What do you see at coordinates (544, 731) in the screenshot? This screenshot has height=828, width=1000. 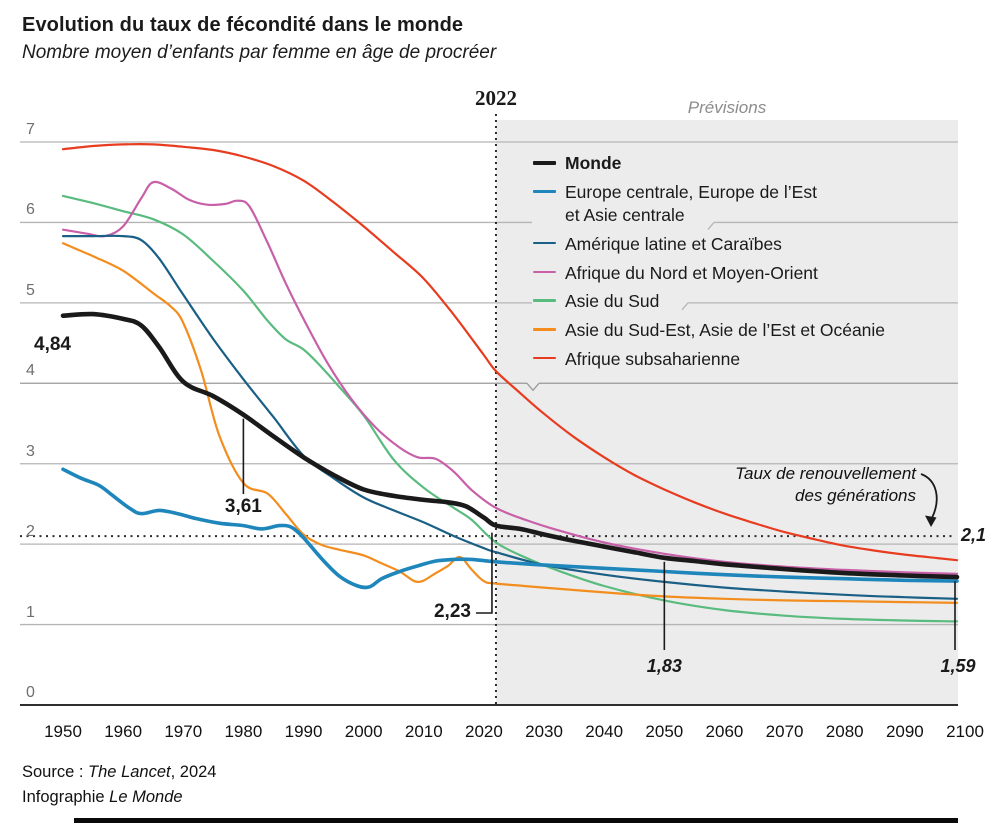 I see `x-tick-label-2030: 2030` at bounding box center [544, 731].